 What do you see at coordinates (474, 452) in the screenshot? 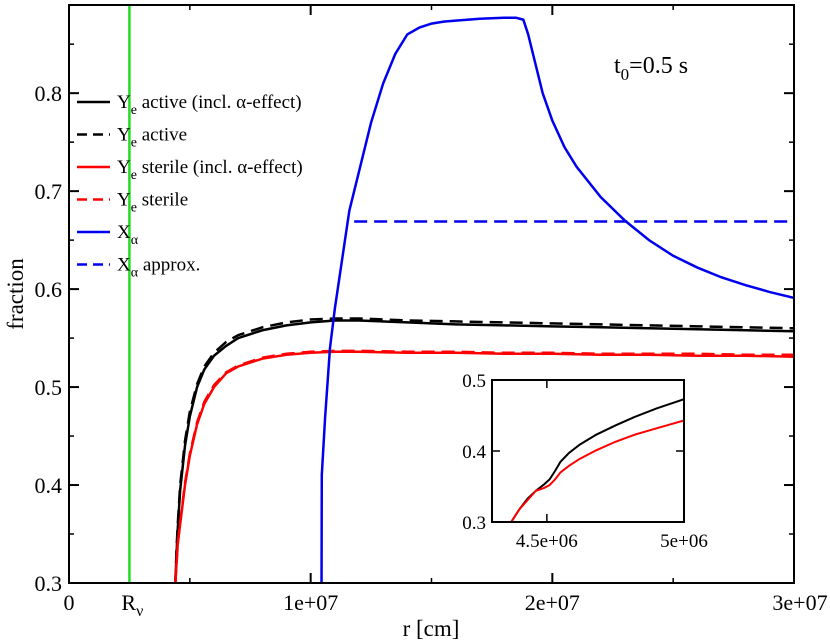
I see `inset-y-tick-label: 0.4` at bounding box center [474, 452].